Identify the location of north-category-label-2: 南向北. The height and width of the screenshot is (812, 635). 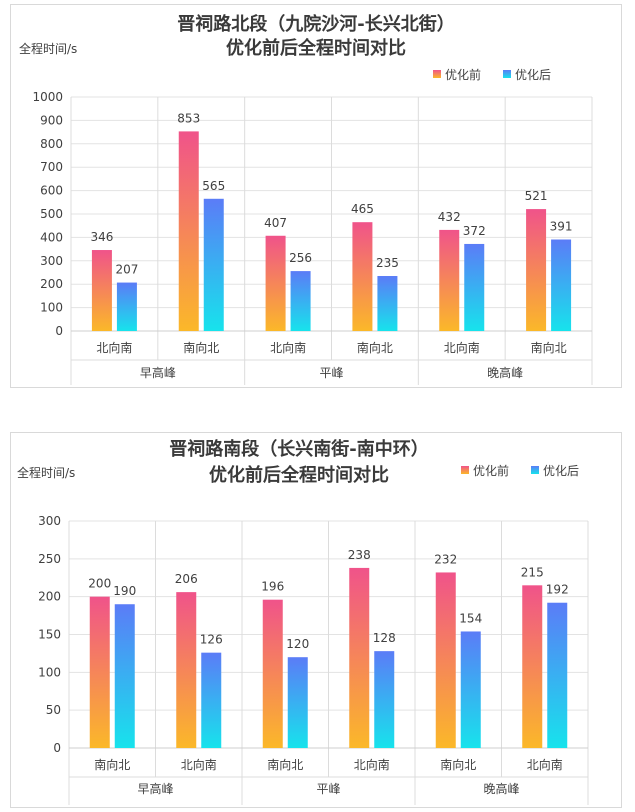
(201, 347).